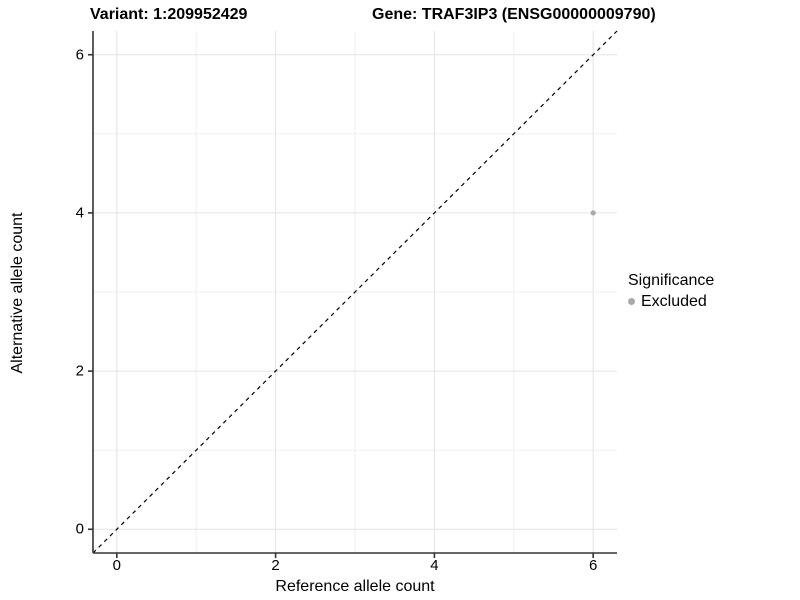  What do you see at coordinates (671, 280) in the screenshot?
I see `legend-title: Significance` at bounding box center [671, 280].